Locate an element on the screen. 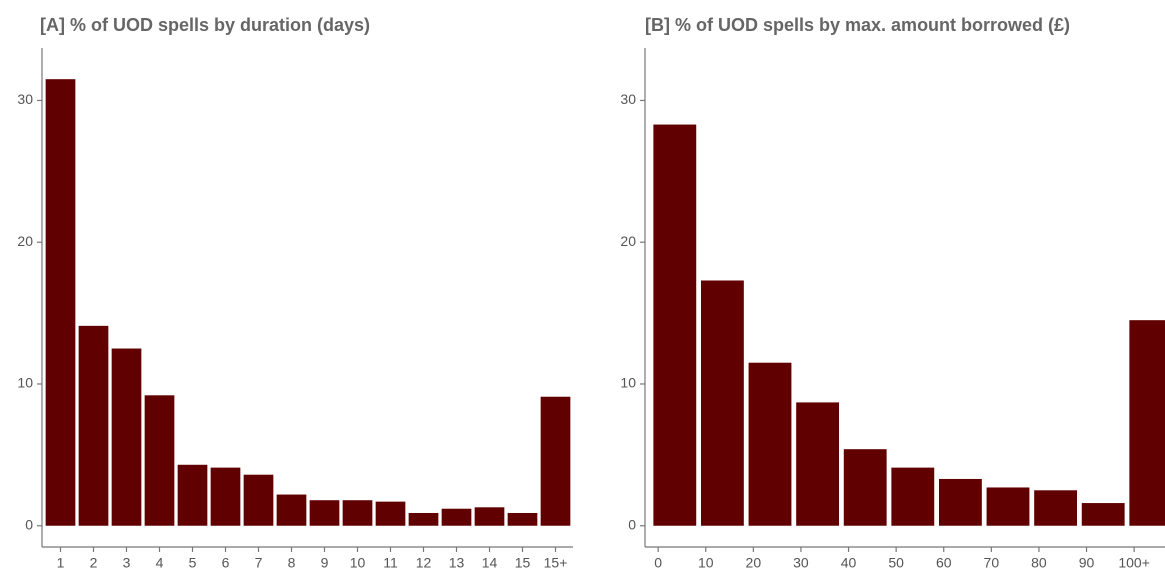 Image resolution: width=1165 pixels, height=570 pixels. x-tick-label: 15 is located at coordinates (523, 562).